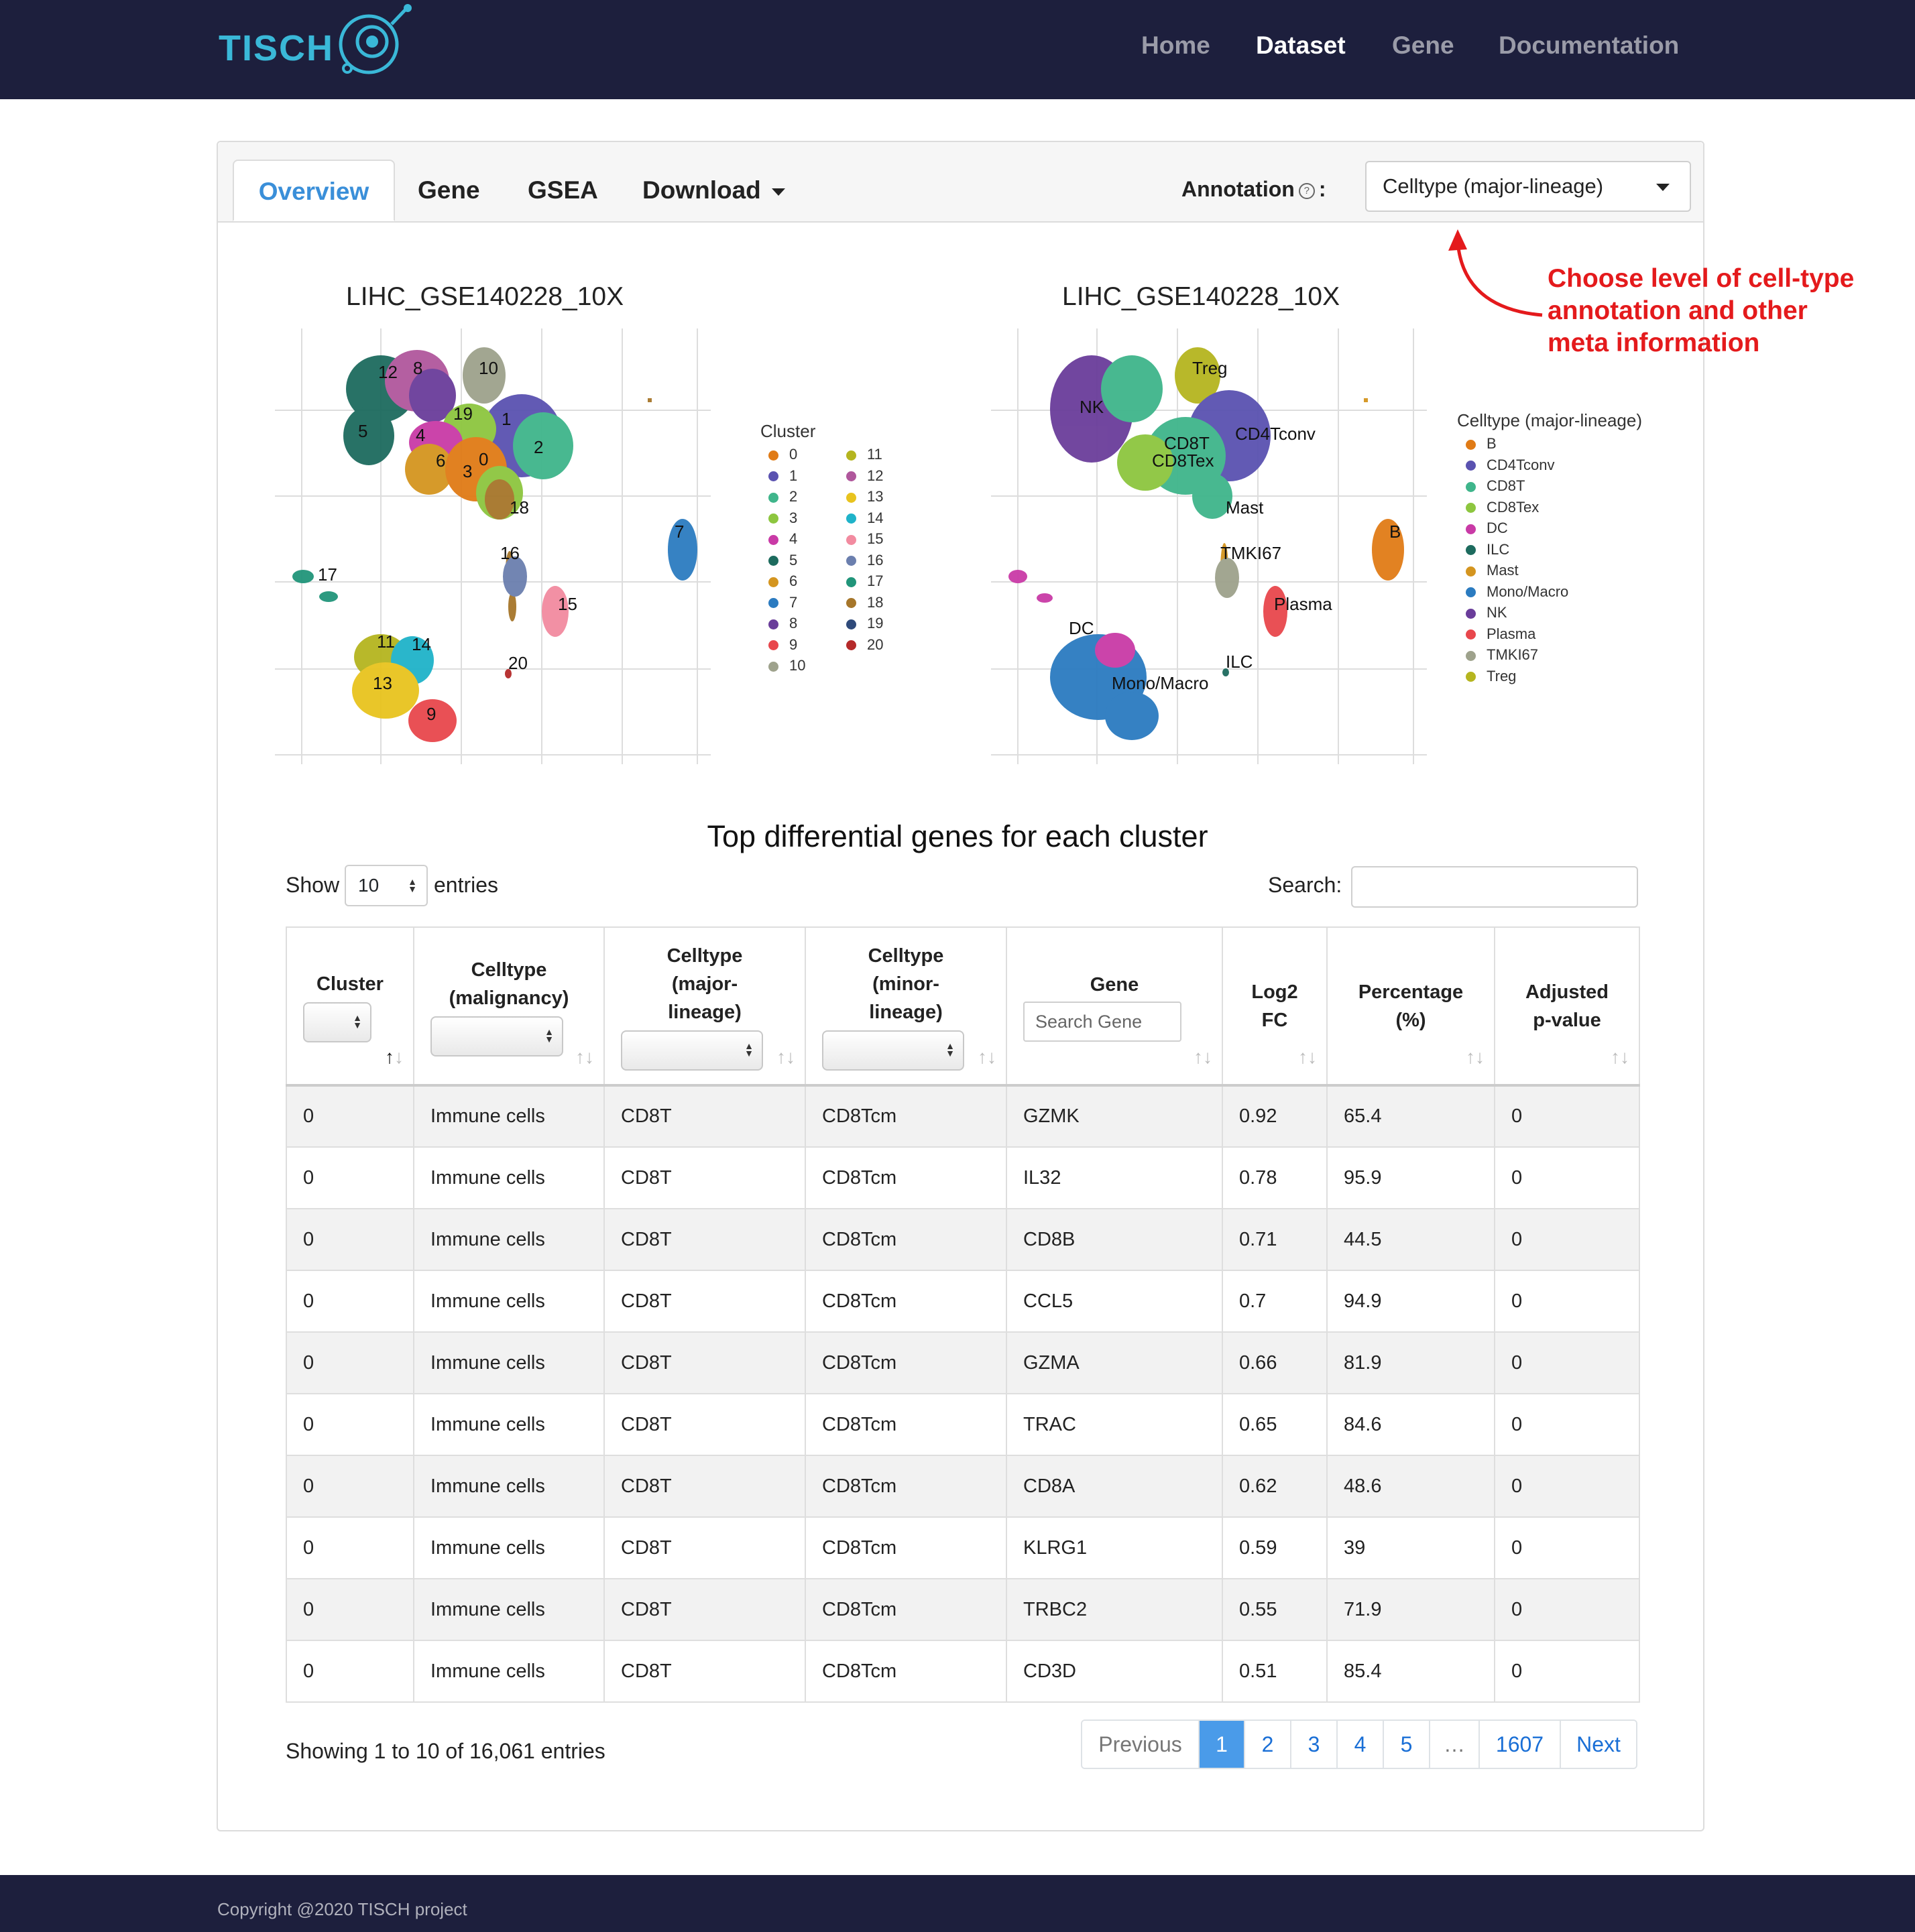  Describe the element at coordinates (963, 1671) in the screenshot. I see `table-row: 0 Immune cells CD8T CD8Tcm CD3D 0.51 85.4 0` at that location.